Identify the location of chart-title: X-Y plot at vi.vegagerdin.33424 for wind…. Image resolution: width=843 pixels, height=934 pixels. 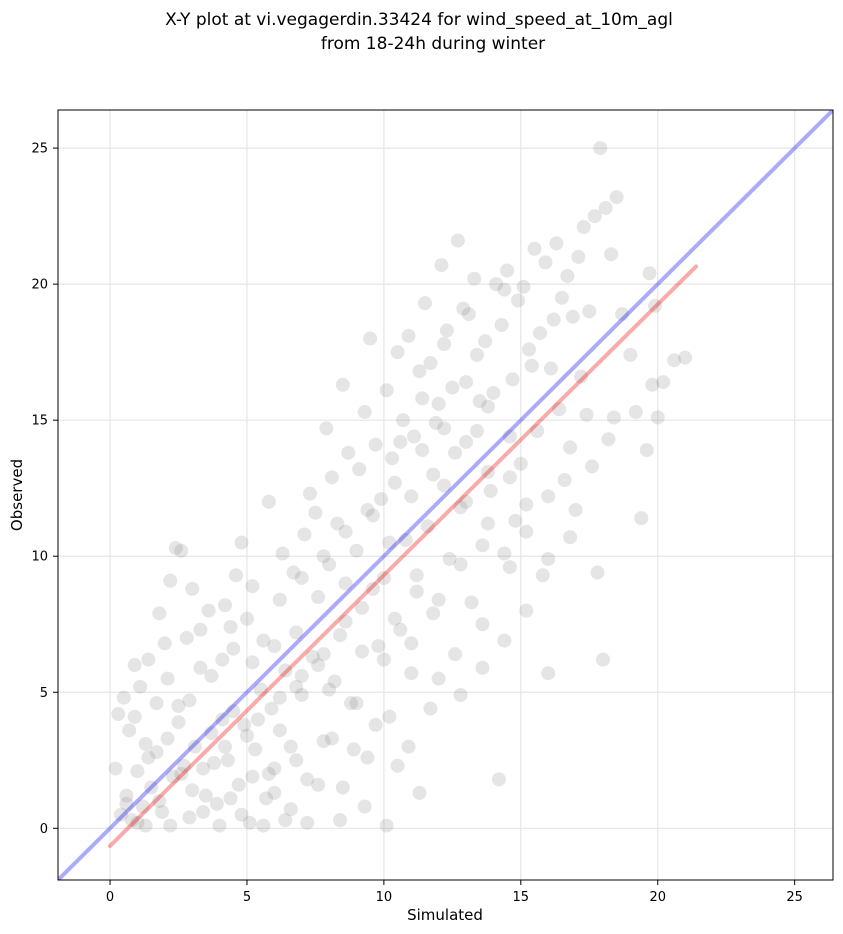
(419, 20).